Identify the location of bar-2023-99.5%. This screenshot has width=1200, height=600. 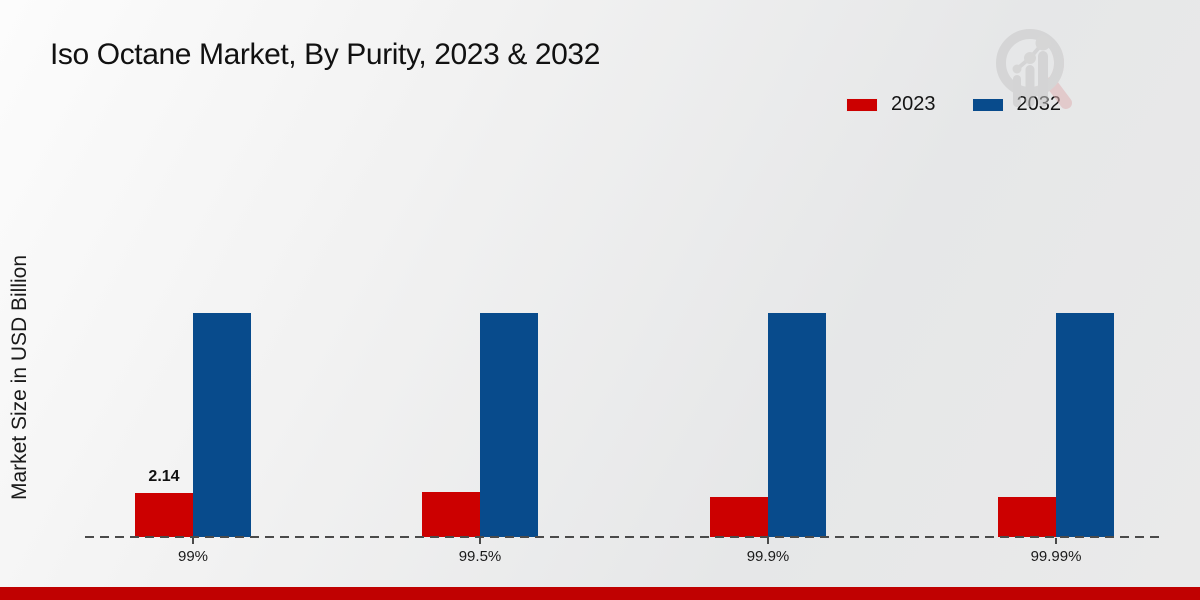
(451, 514).